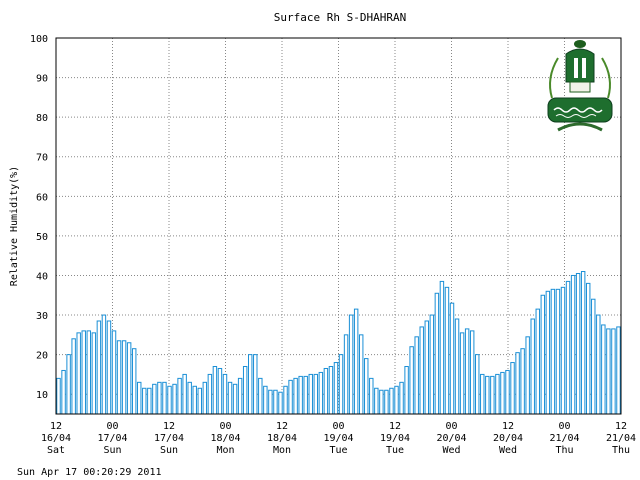 The image size is (640, 480). What do you see at coordinates (508, 426) in the screenshot?
I see `x-tick-label-hour: 12` at bounding box center [508, 426].